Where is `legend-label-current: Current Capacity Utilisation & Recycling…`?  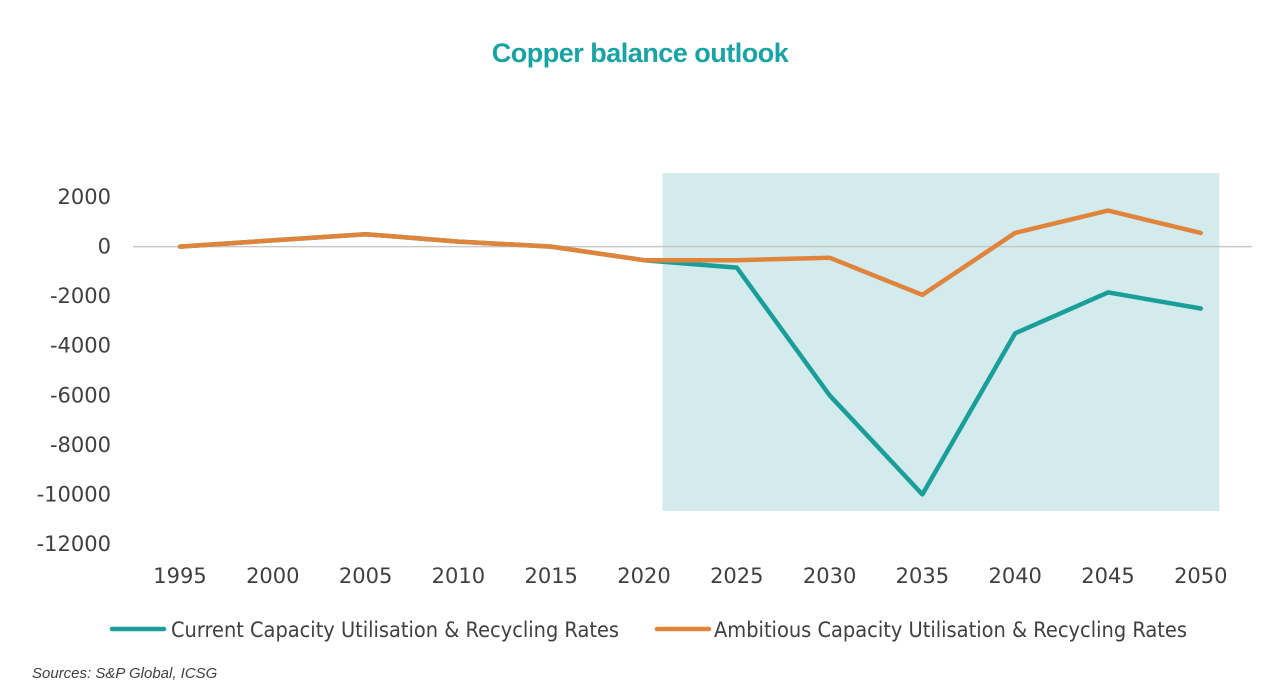
legend-label-current: Current Capacity Utilisation & Recycling… is located at coordinates (395, 630).